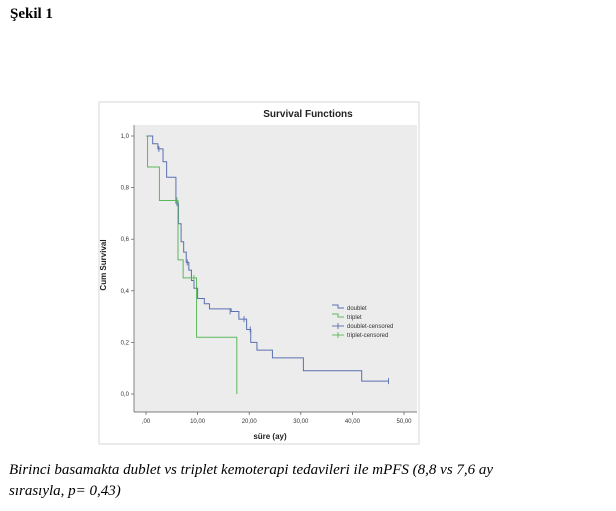  What do you see at coordinates (270, 436) in the screenshot?
I see `x-axis-label: süre (ay)` at bounding box center [270, 436].